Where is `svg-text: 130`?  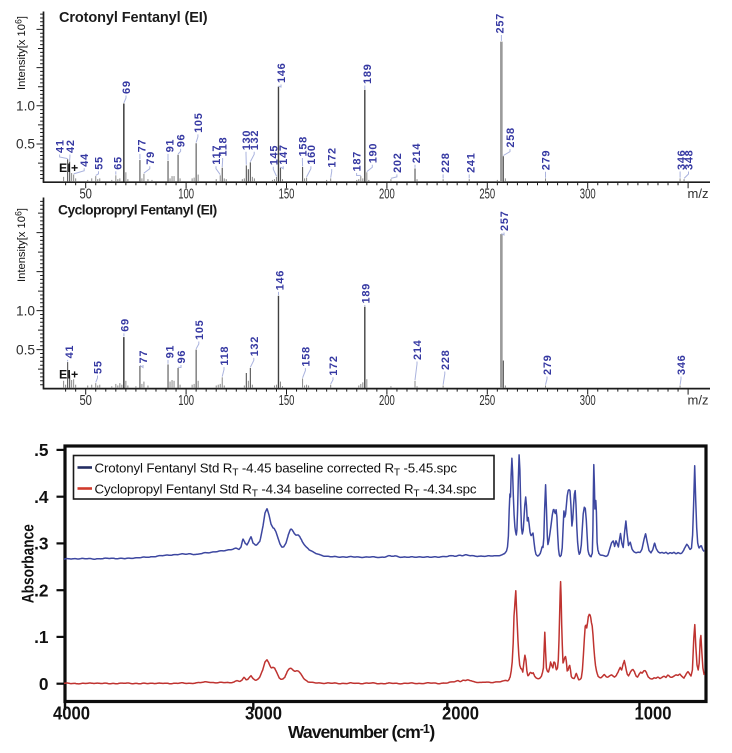 svg-text: 130 is located at coordinates (247, 140).